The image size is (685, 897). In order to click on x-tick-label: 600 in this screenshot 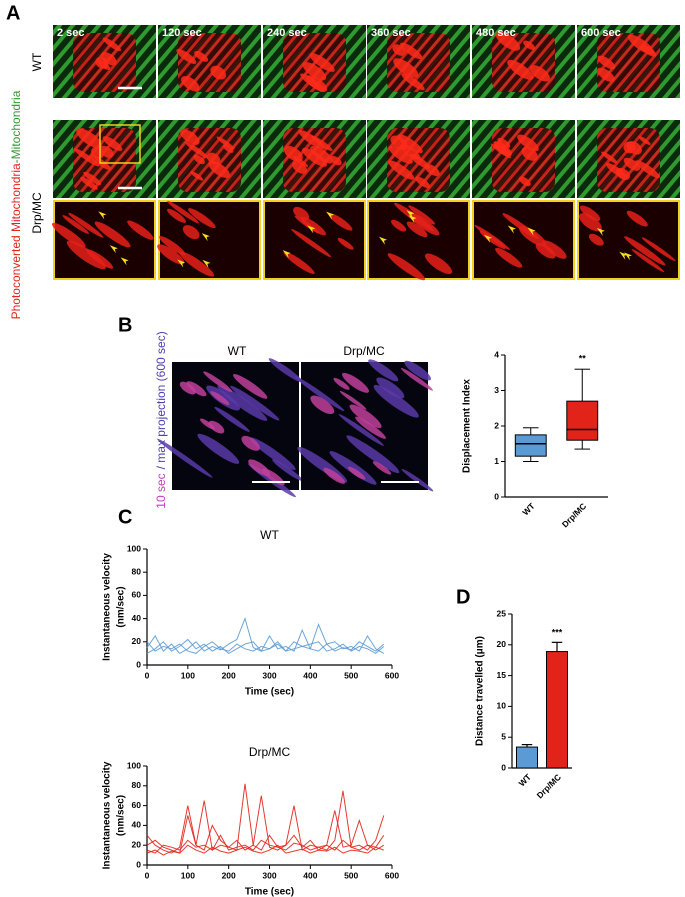, I will do `click(392, 675)`.